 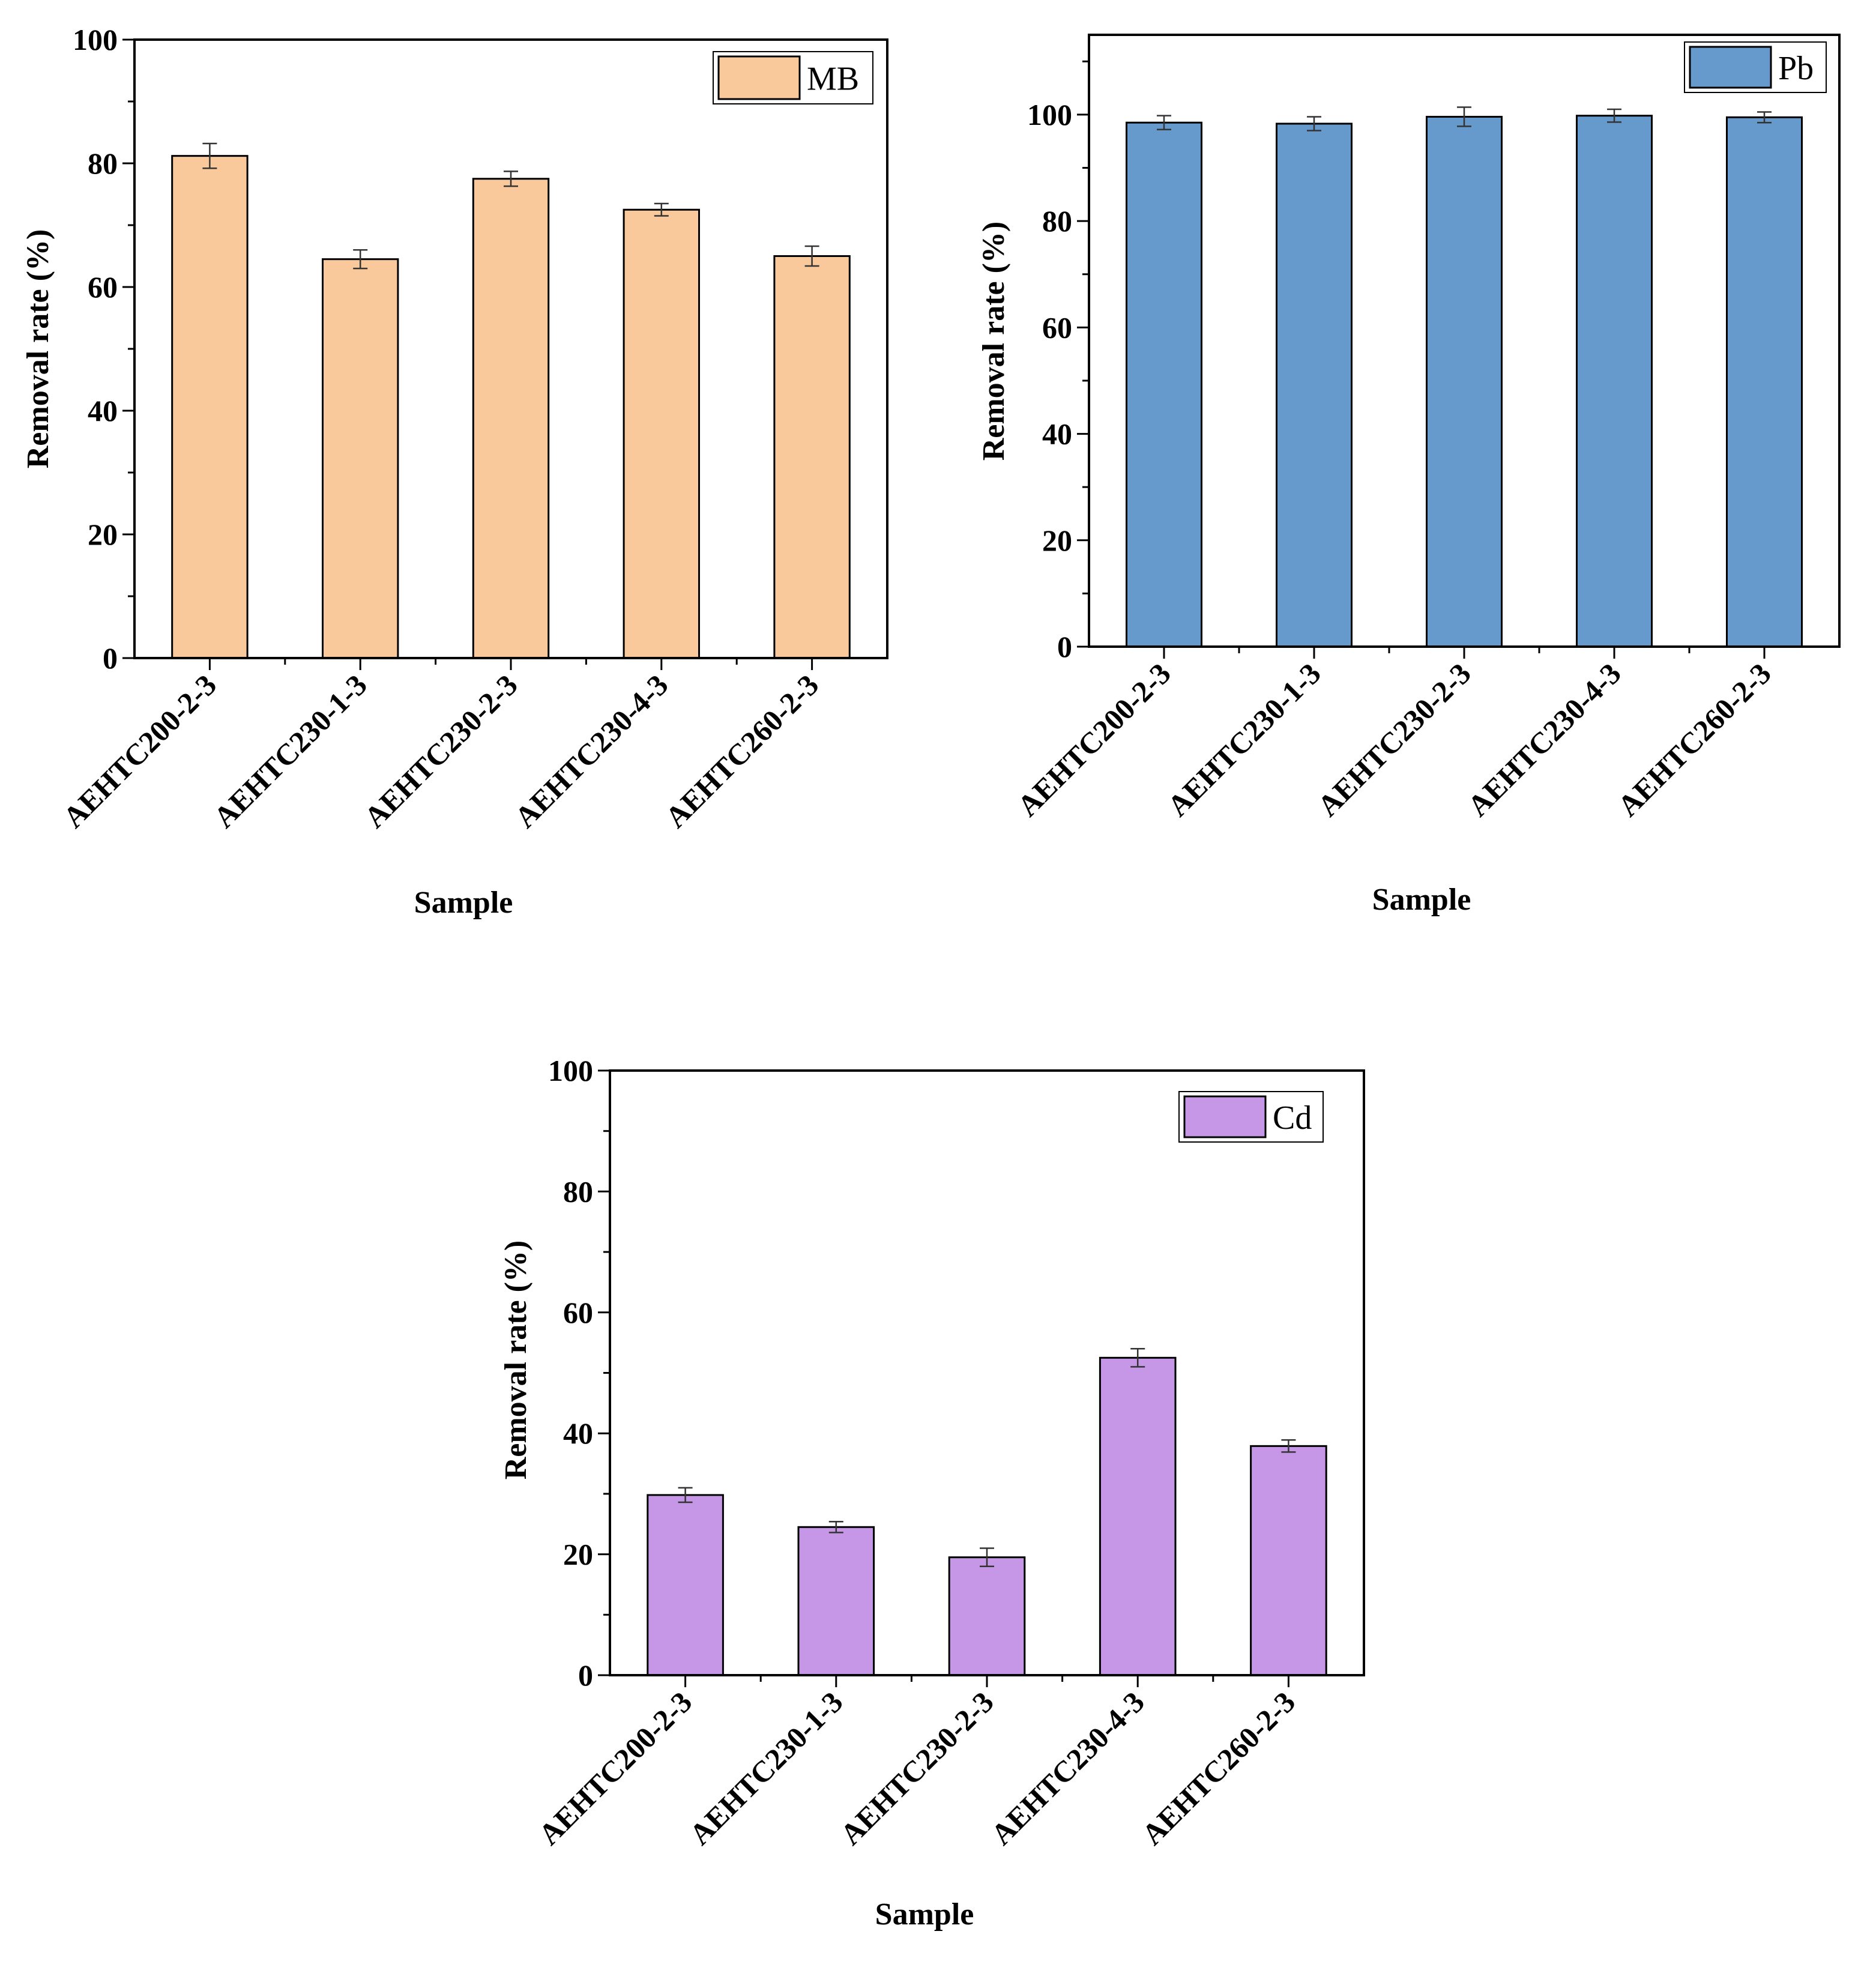 What do you see at coordinates (463, 903) in the screenshot?
I see `x-axis-title-mb: Sample` at bounding box center [463, 903].